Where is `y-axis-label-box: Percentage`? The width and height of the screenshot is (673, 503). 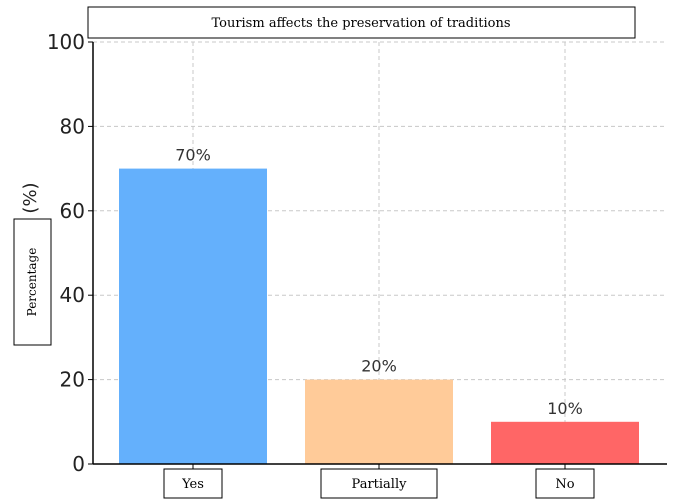 y-axis-label-box: Percentage is located at coordinates (32, 282).